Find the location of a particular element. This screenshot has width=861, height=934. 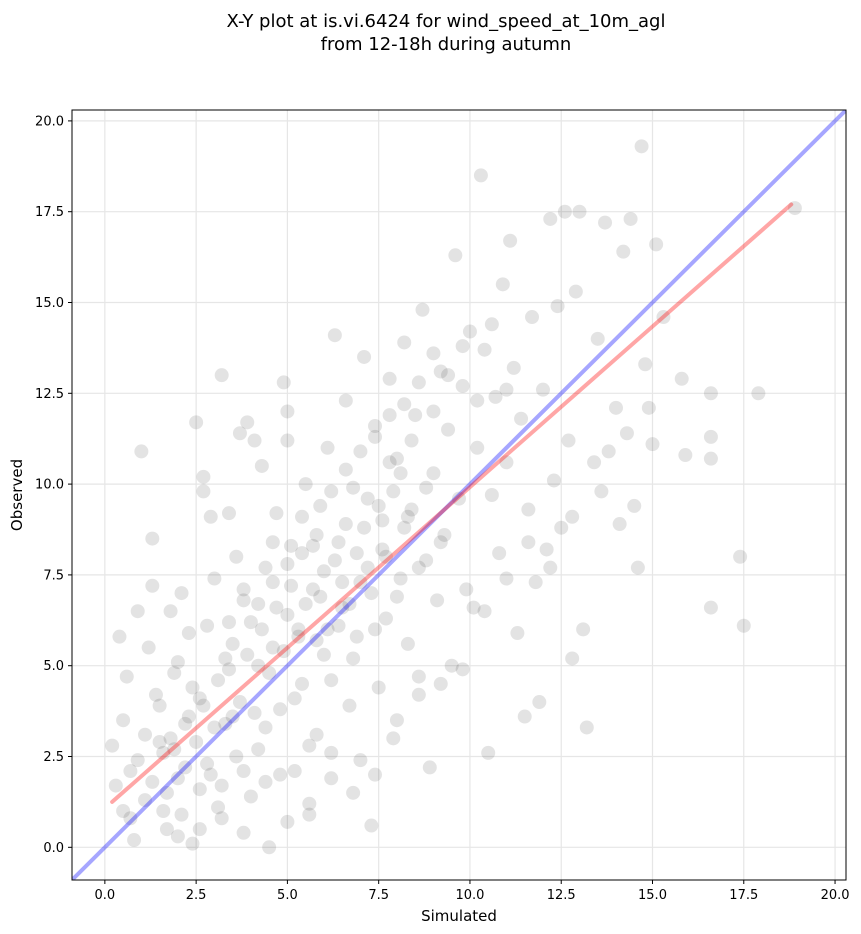

y-axis-label: Observed is located at coordinates (17, 495).